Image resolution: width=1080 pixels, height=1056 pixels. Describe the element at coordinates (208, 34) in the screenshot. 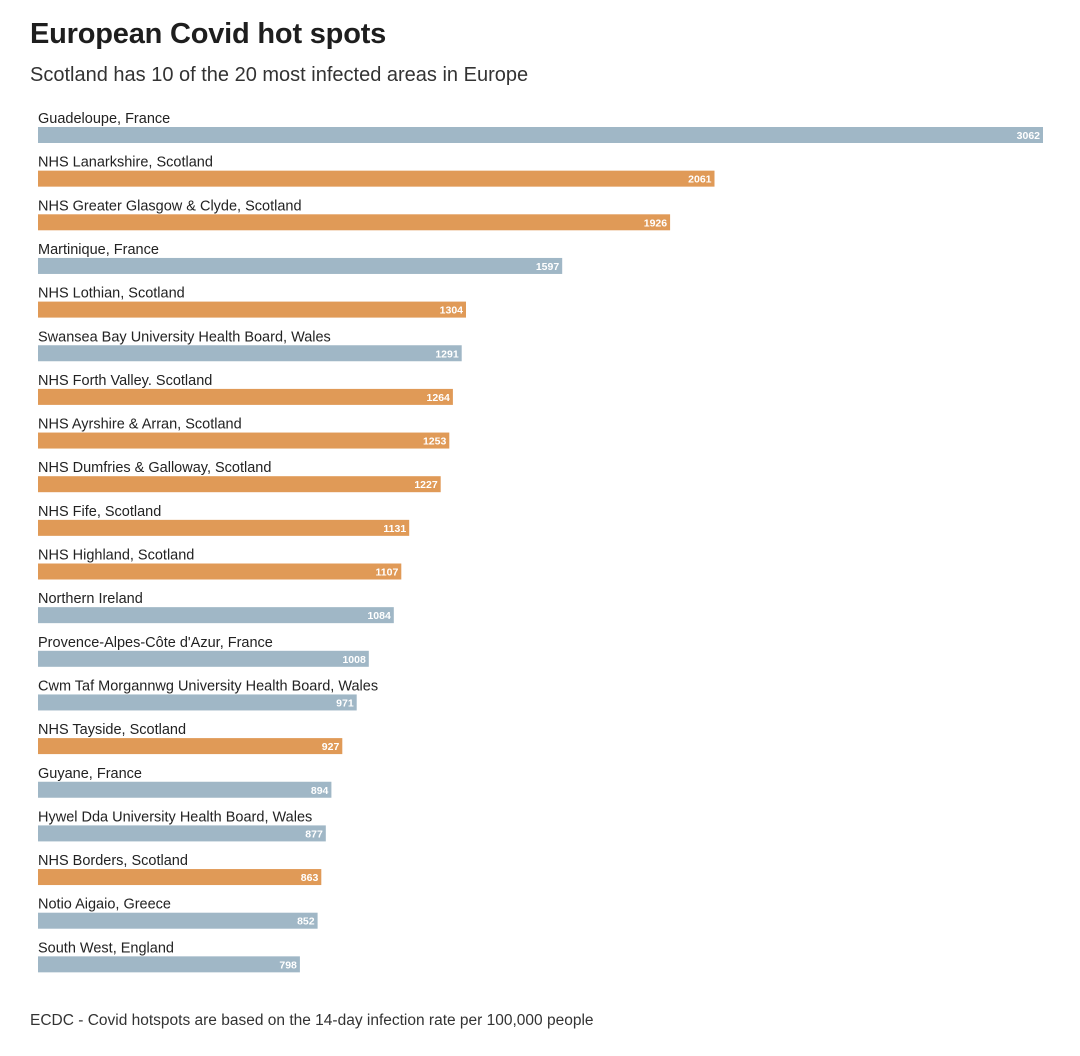

I see `chart-title: European Covid hot spots` at that location.